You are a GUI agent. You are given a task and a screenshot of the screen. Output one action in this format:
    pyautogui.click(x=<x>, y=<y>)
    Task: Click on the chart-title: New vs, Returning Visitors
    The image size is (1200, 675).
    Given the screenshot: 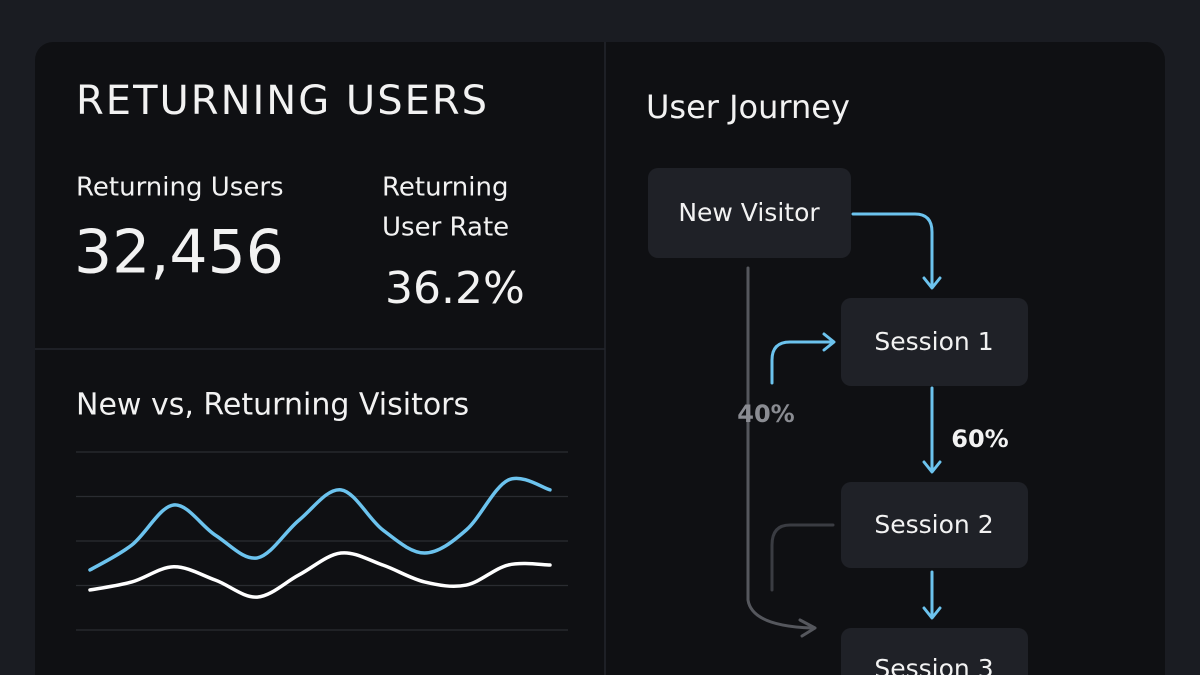 What is the action you would take?
    pyautogui.click(x=272, y=405)
    